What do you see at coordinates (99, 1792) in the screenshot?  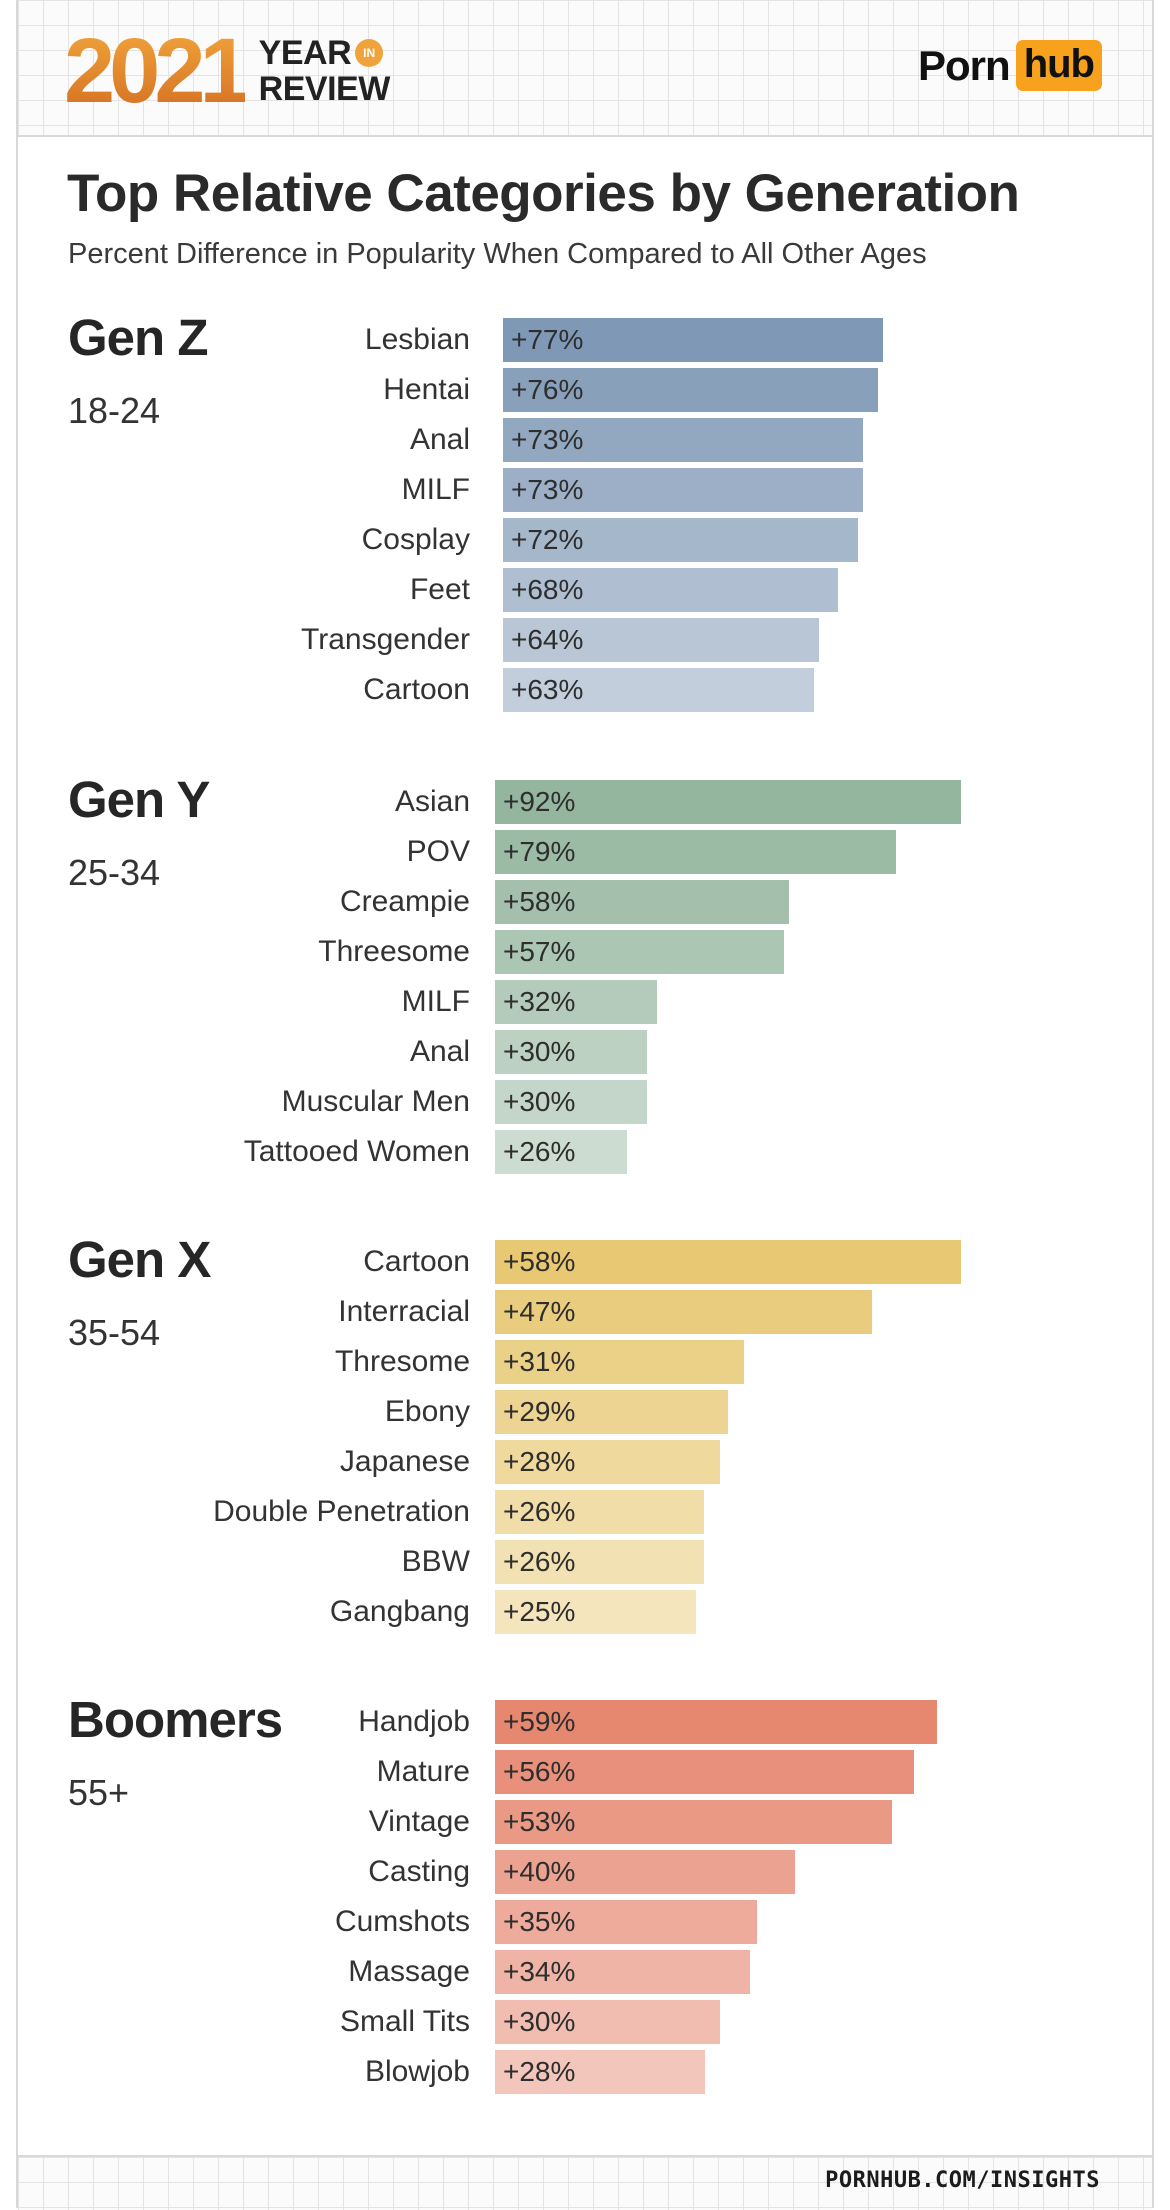 I see `generation-age-range: 55+` at bounding box center [99, 1792].